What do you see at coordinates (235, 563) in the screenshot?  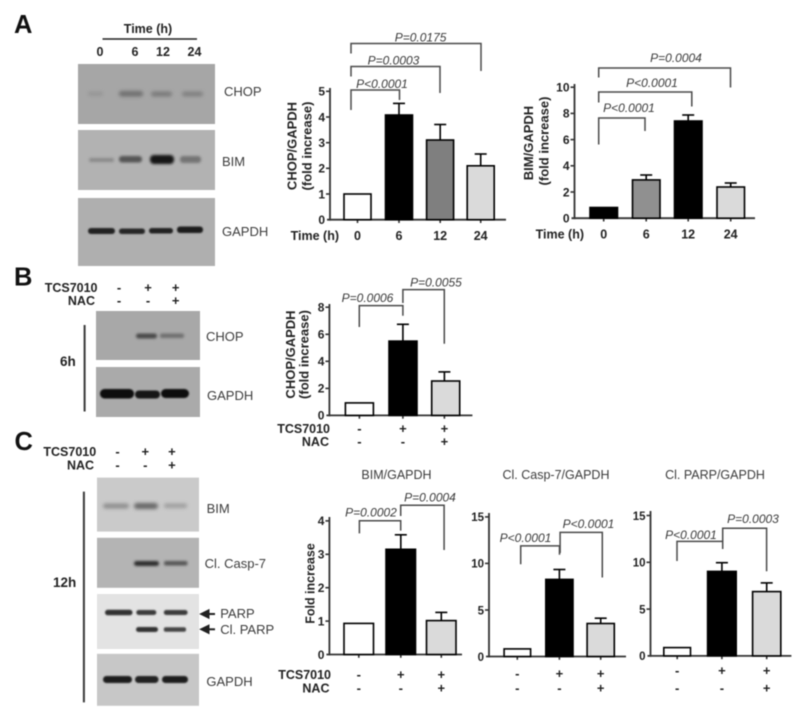 I see `svg-text: Cl. Casp-7` at bounding box center [235, 563].